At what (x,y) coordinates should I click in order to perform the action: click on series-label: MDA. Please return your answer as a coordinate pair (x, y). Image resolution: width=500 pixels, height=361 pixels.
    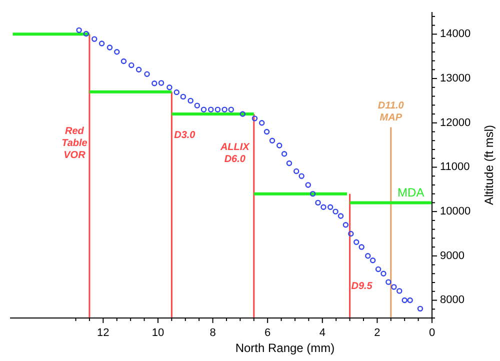
    Looking at the image, I should click on (411, 193).